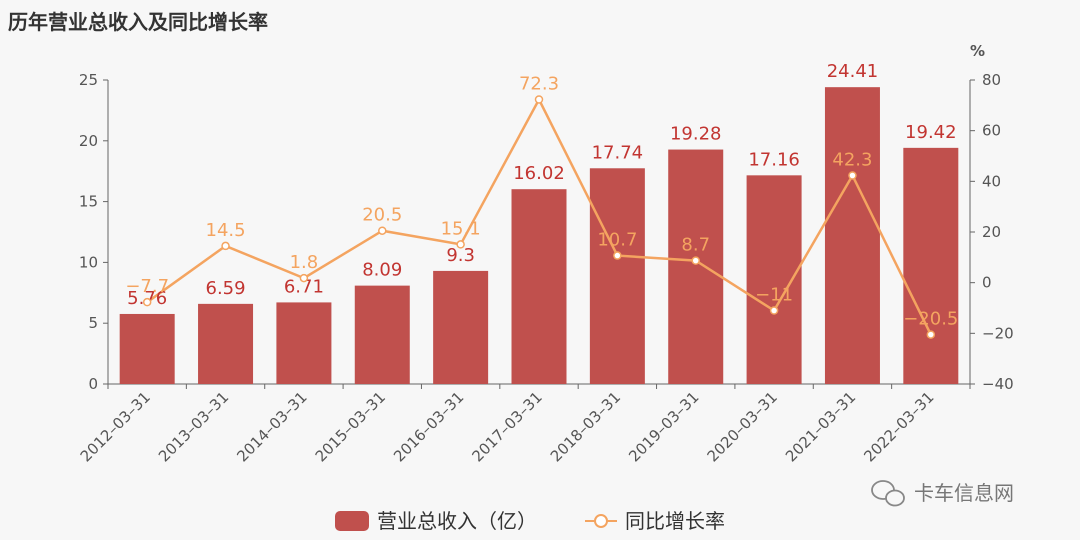  What do you see at coordinates (991, 131) in the screenshot?
I see `y-right-tick-label: 60` at bounding box center [991, 131].